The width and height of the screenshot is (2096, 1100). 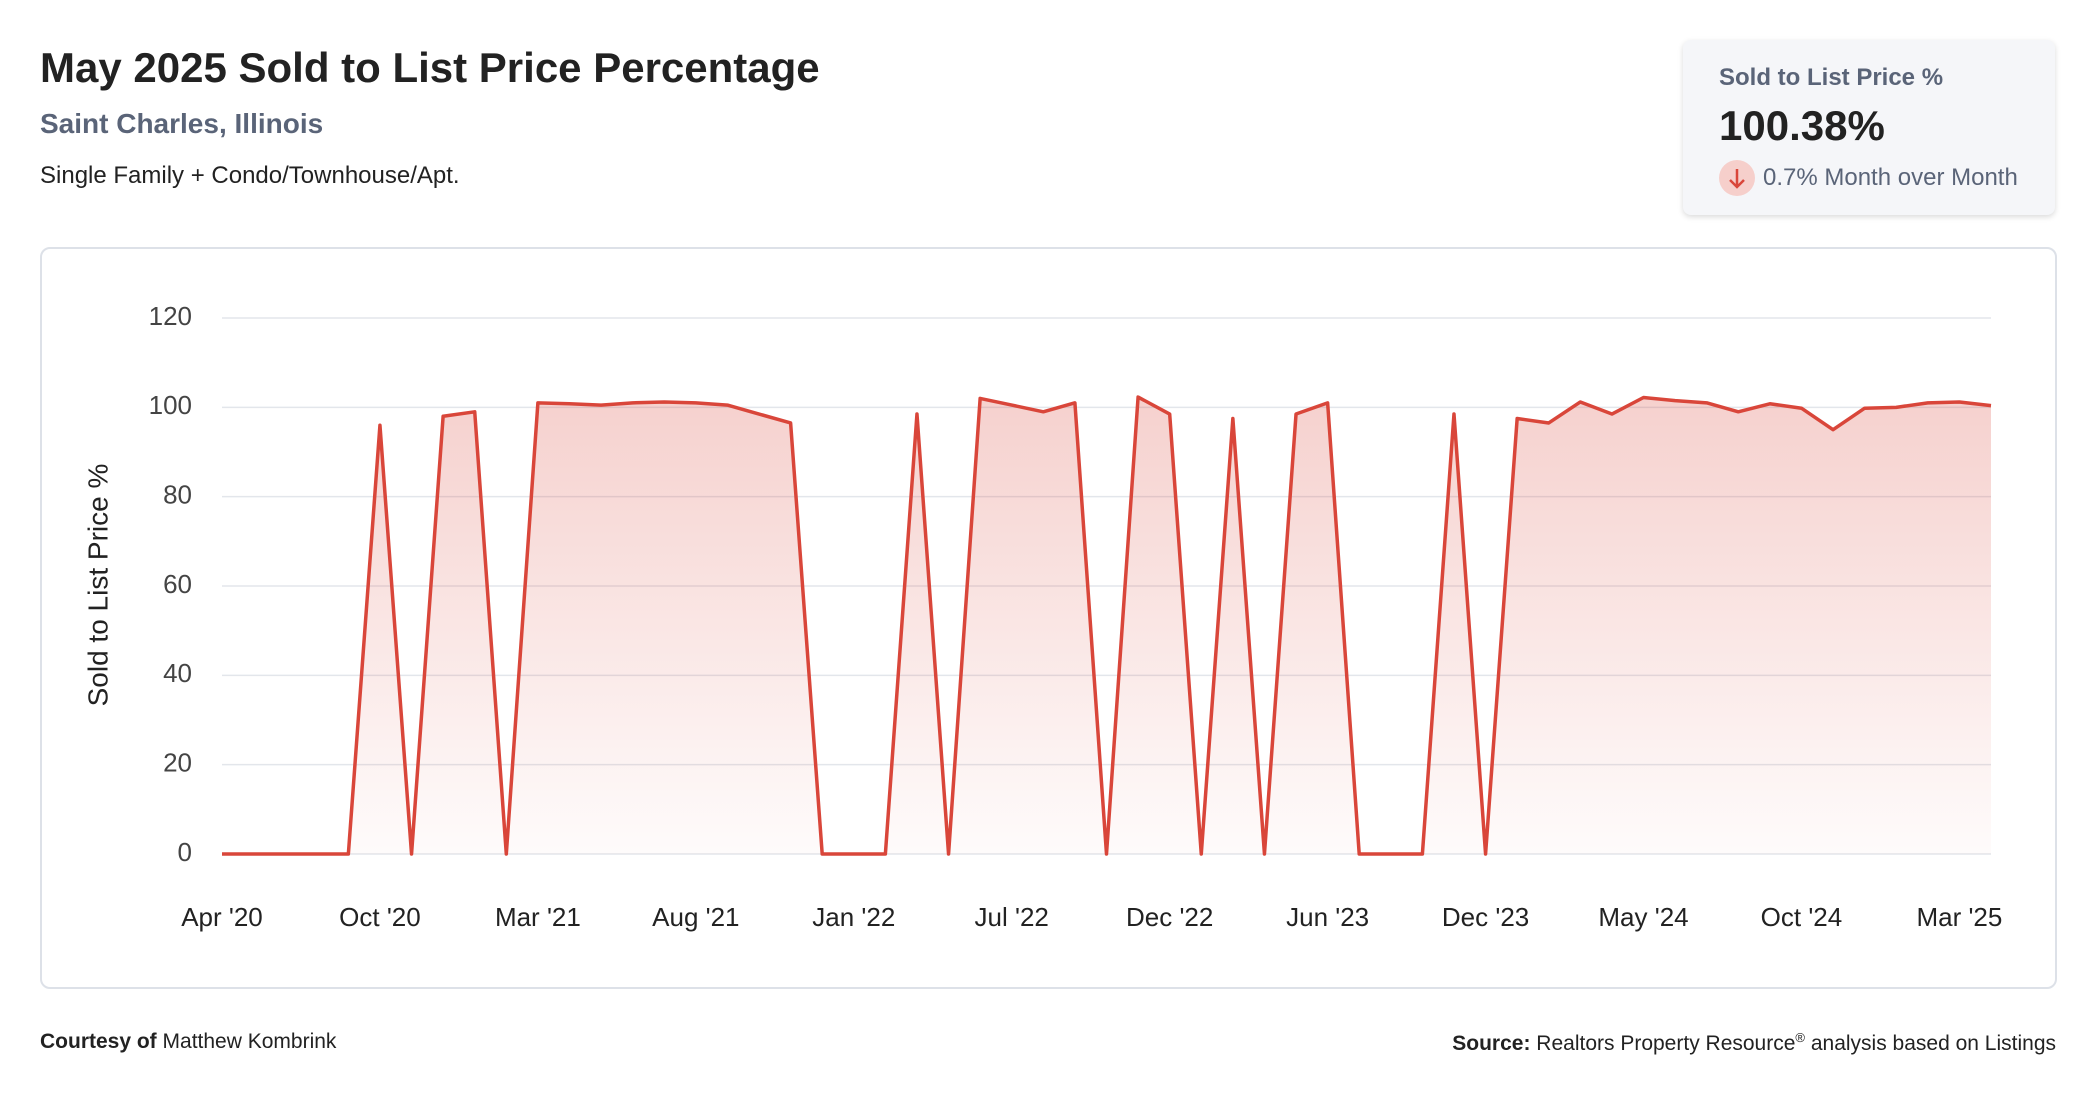 What do you see at coordinates (1800, 1037) in the screenshot?
I see `source-mark: ®` at bounding box center [1800, 1037].